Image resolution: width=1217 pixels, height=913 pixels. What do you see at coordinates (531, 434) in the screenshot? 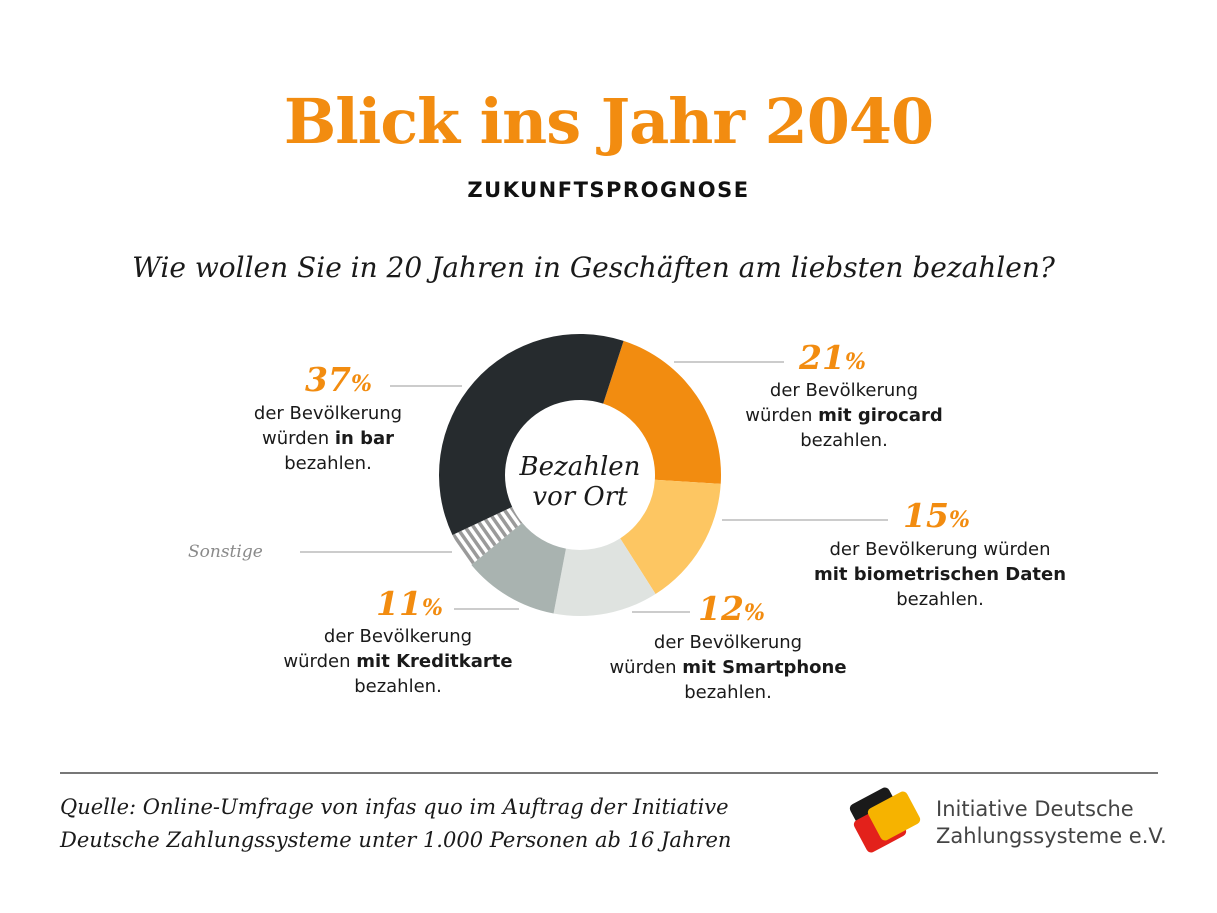
I see `slice-bar` at bounding box center [531, 434].